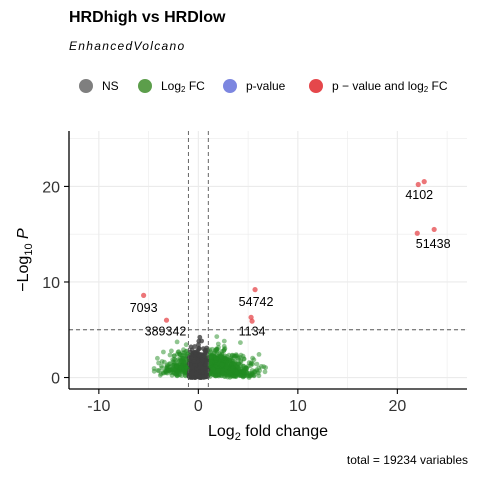 The width and height of the screenshot is (480, 480). I want to click on chart-title: HRDhigh vs HRDlow, so click(147, 17).